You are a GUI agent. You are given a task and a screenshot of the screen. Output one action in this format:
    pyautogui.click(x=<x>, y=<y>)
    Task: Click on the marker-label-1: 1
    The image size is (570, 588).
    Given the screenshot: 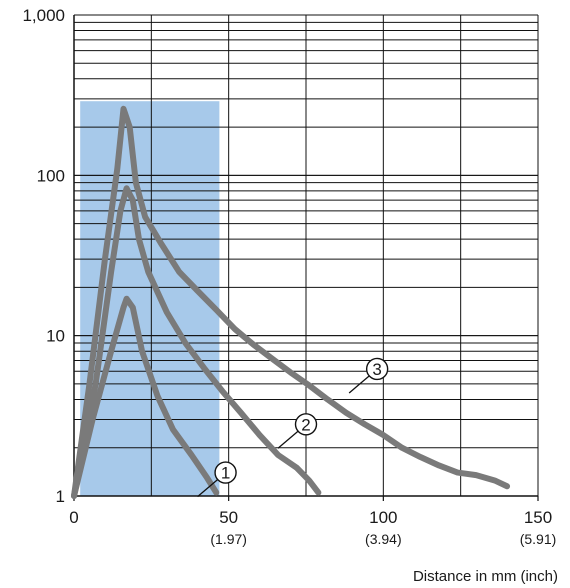 What is the action you would take?
    pyautogui.click(x=225, y=473)
    